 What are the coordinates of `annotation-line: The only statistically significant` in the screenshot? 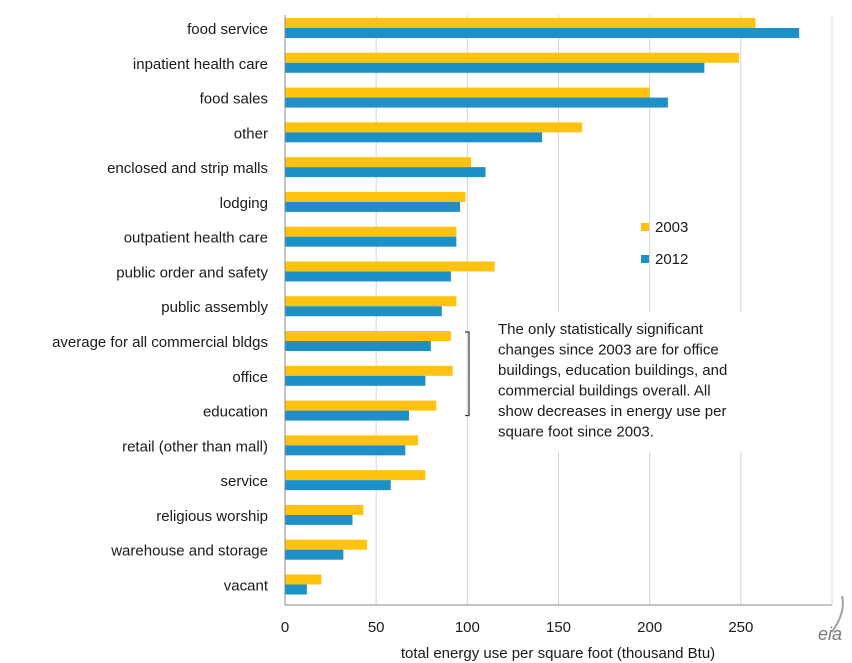 It's located at (601, 329).